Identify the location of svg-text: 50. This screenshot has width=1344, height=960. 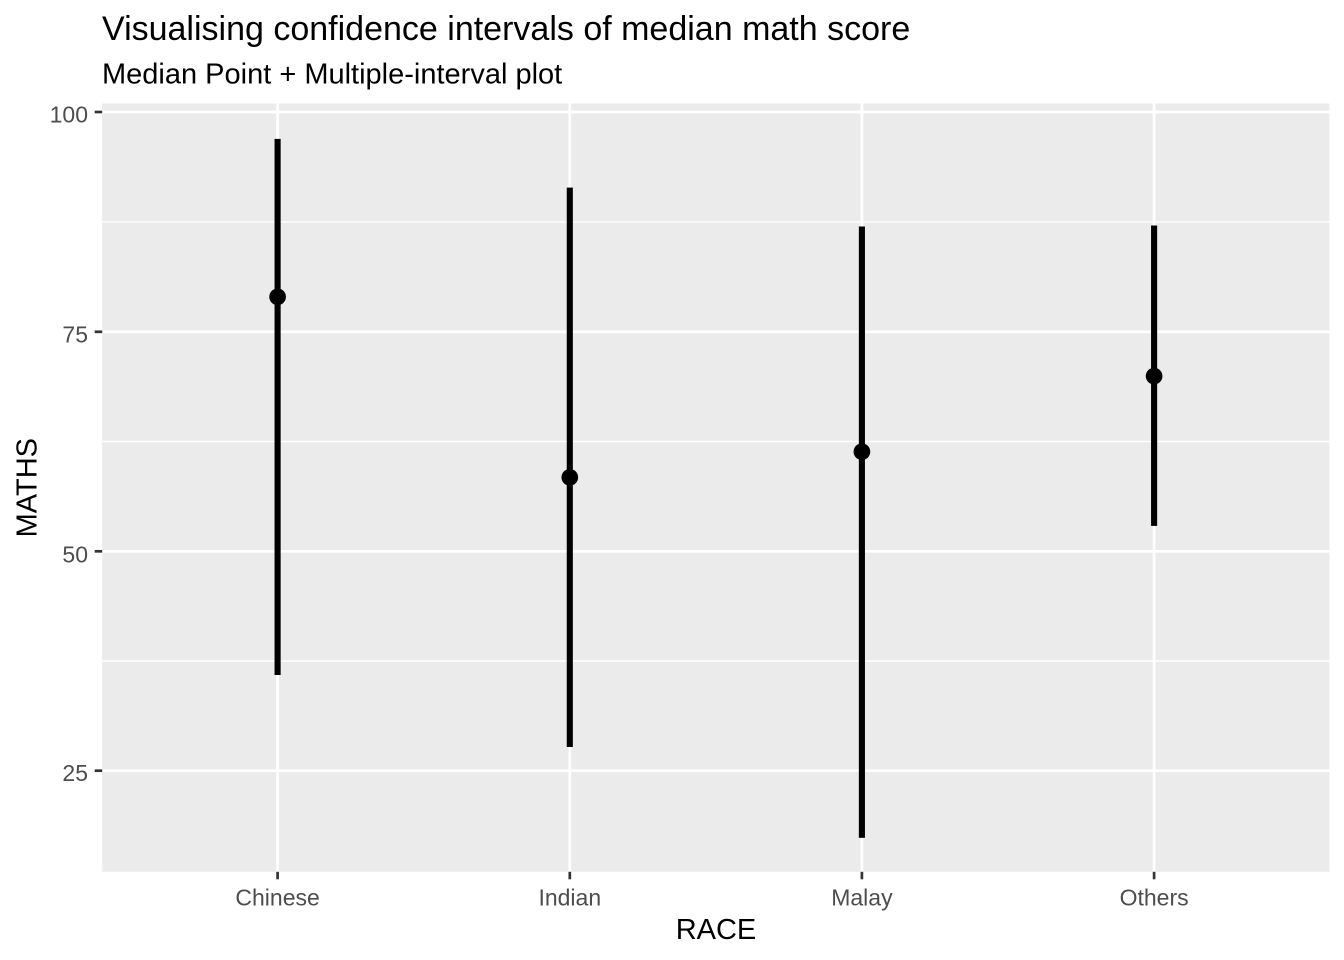
(75, 554).